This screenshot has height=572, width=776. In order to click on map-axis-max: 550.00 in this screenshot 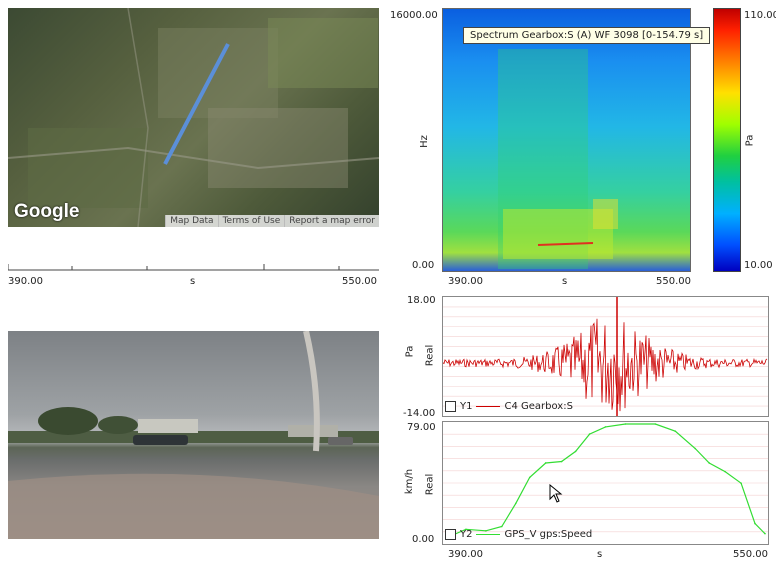, I will do `click(359, 281)`.